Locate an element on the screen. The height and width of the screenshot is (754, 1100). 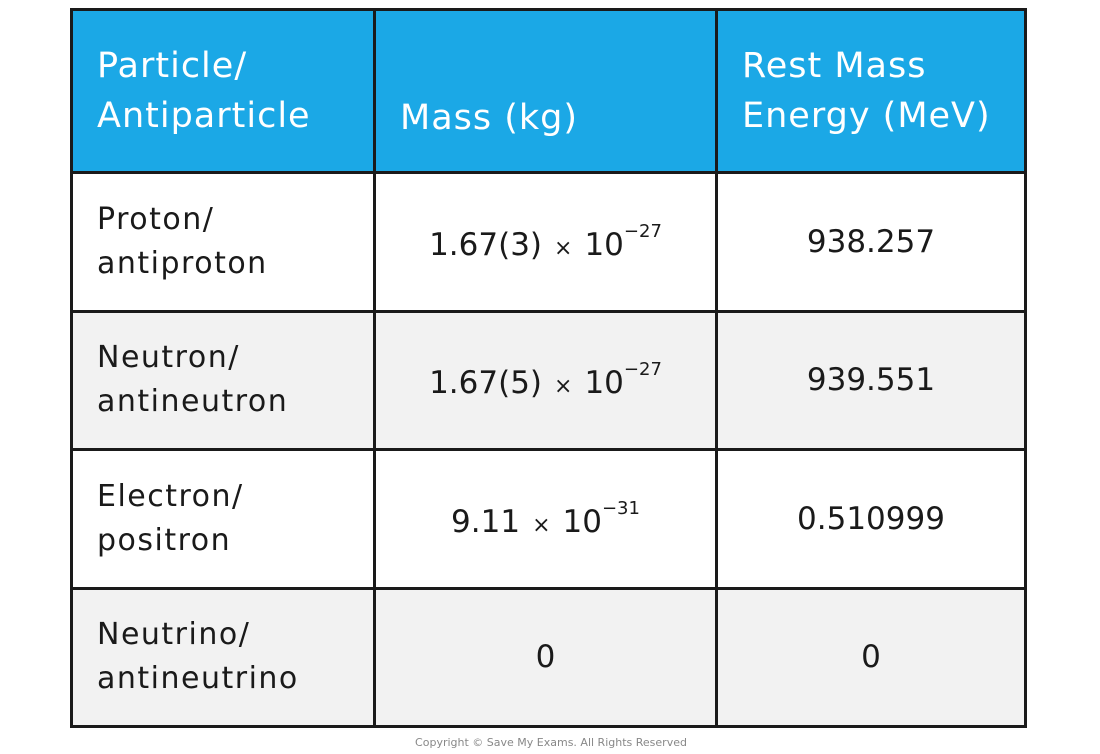
particle-name: antiproton is located at coordinates (182, 263).